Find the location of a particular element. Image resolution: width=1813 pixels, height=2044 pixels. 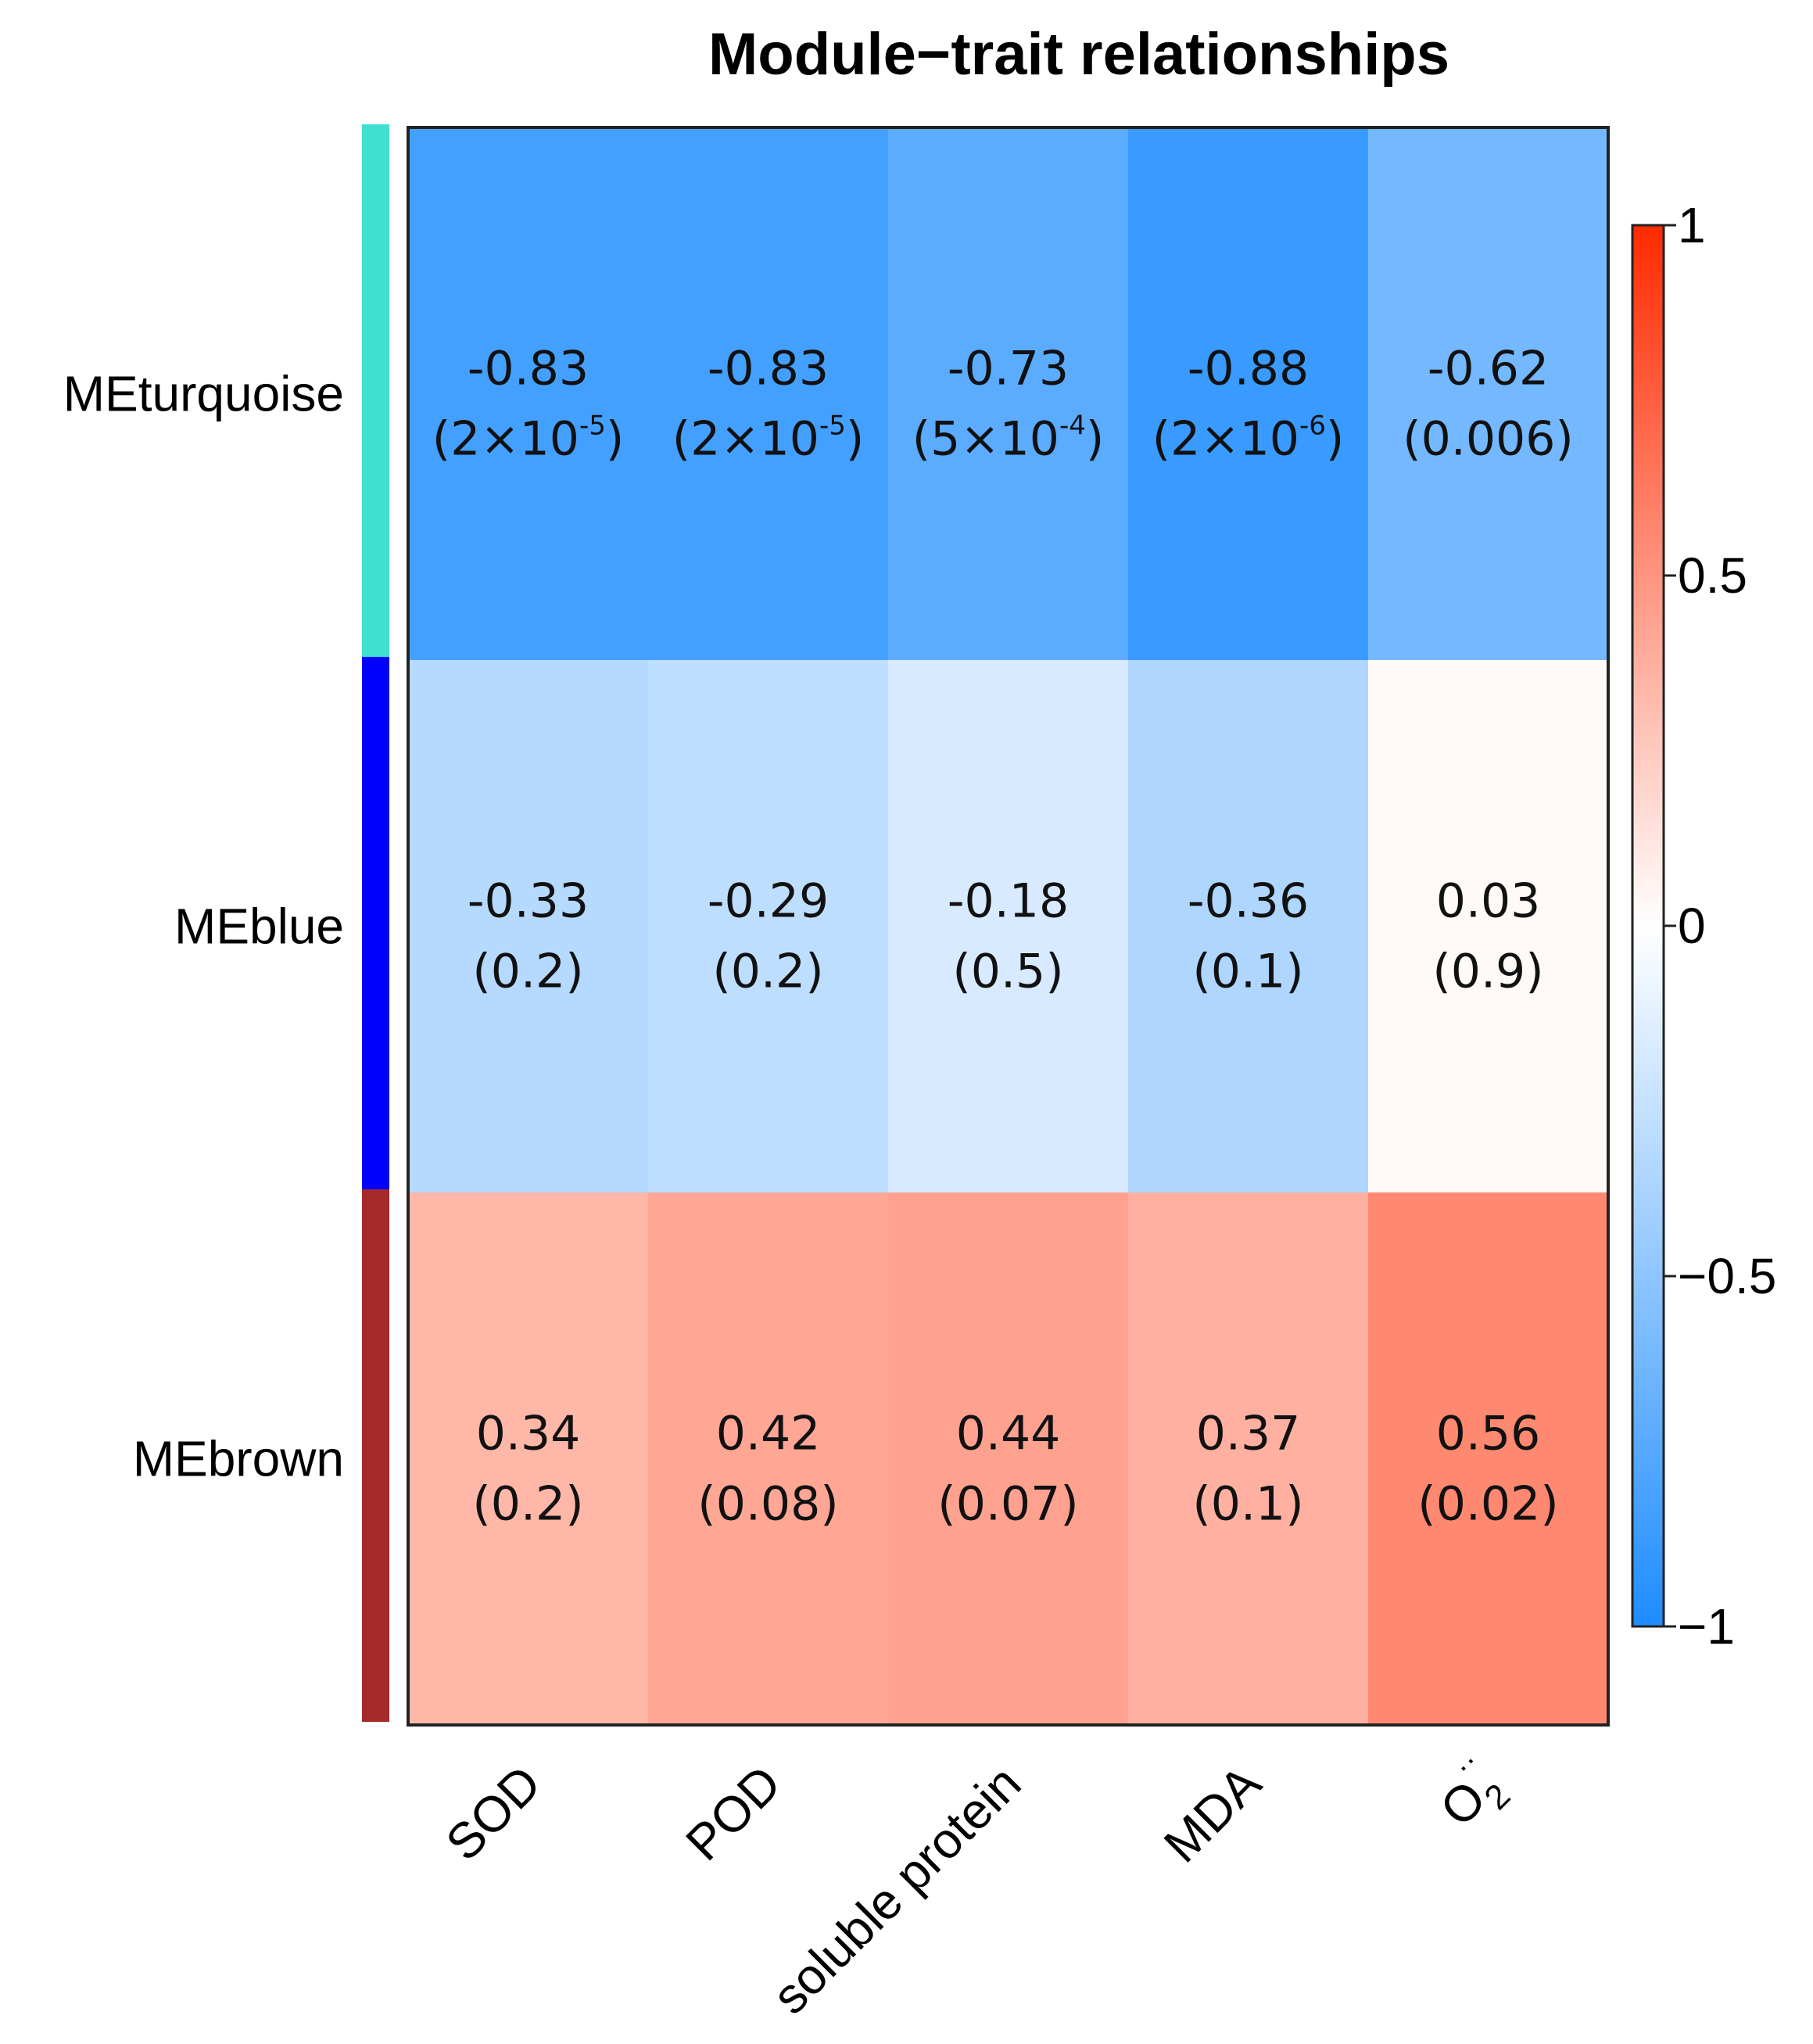

row-label: MEblue is located at coordinates (259, 927).